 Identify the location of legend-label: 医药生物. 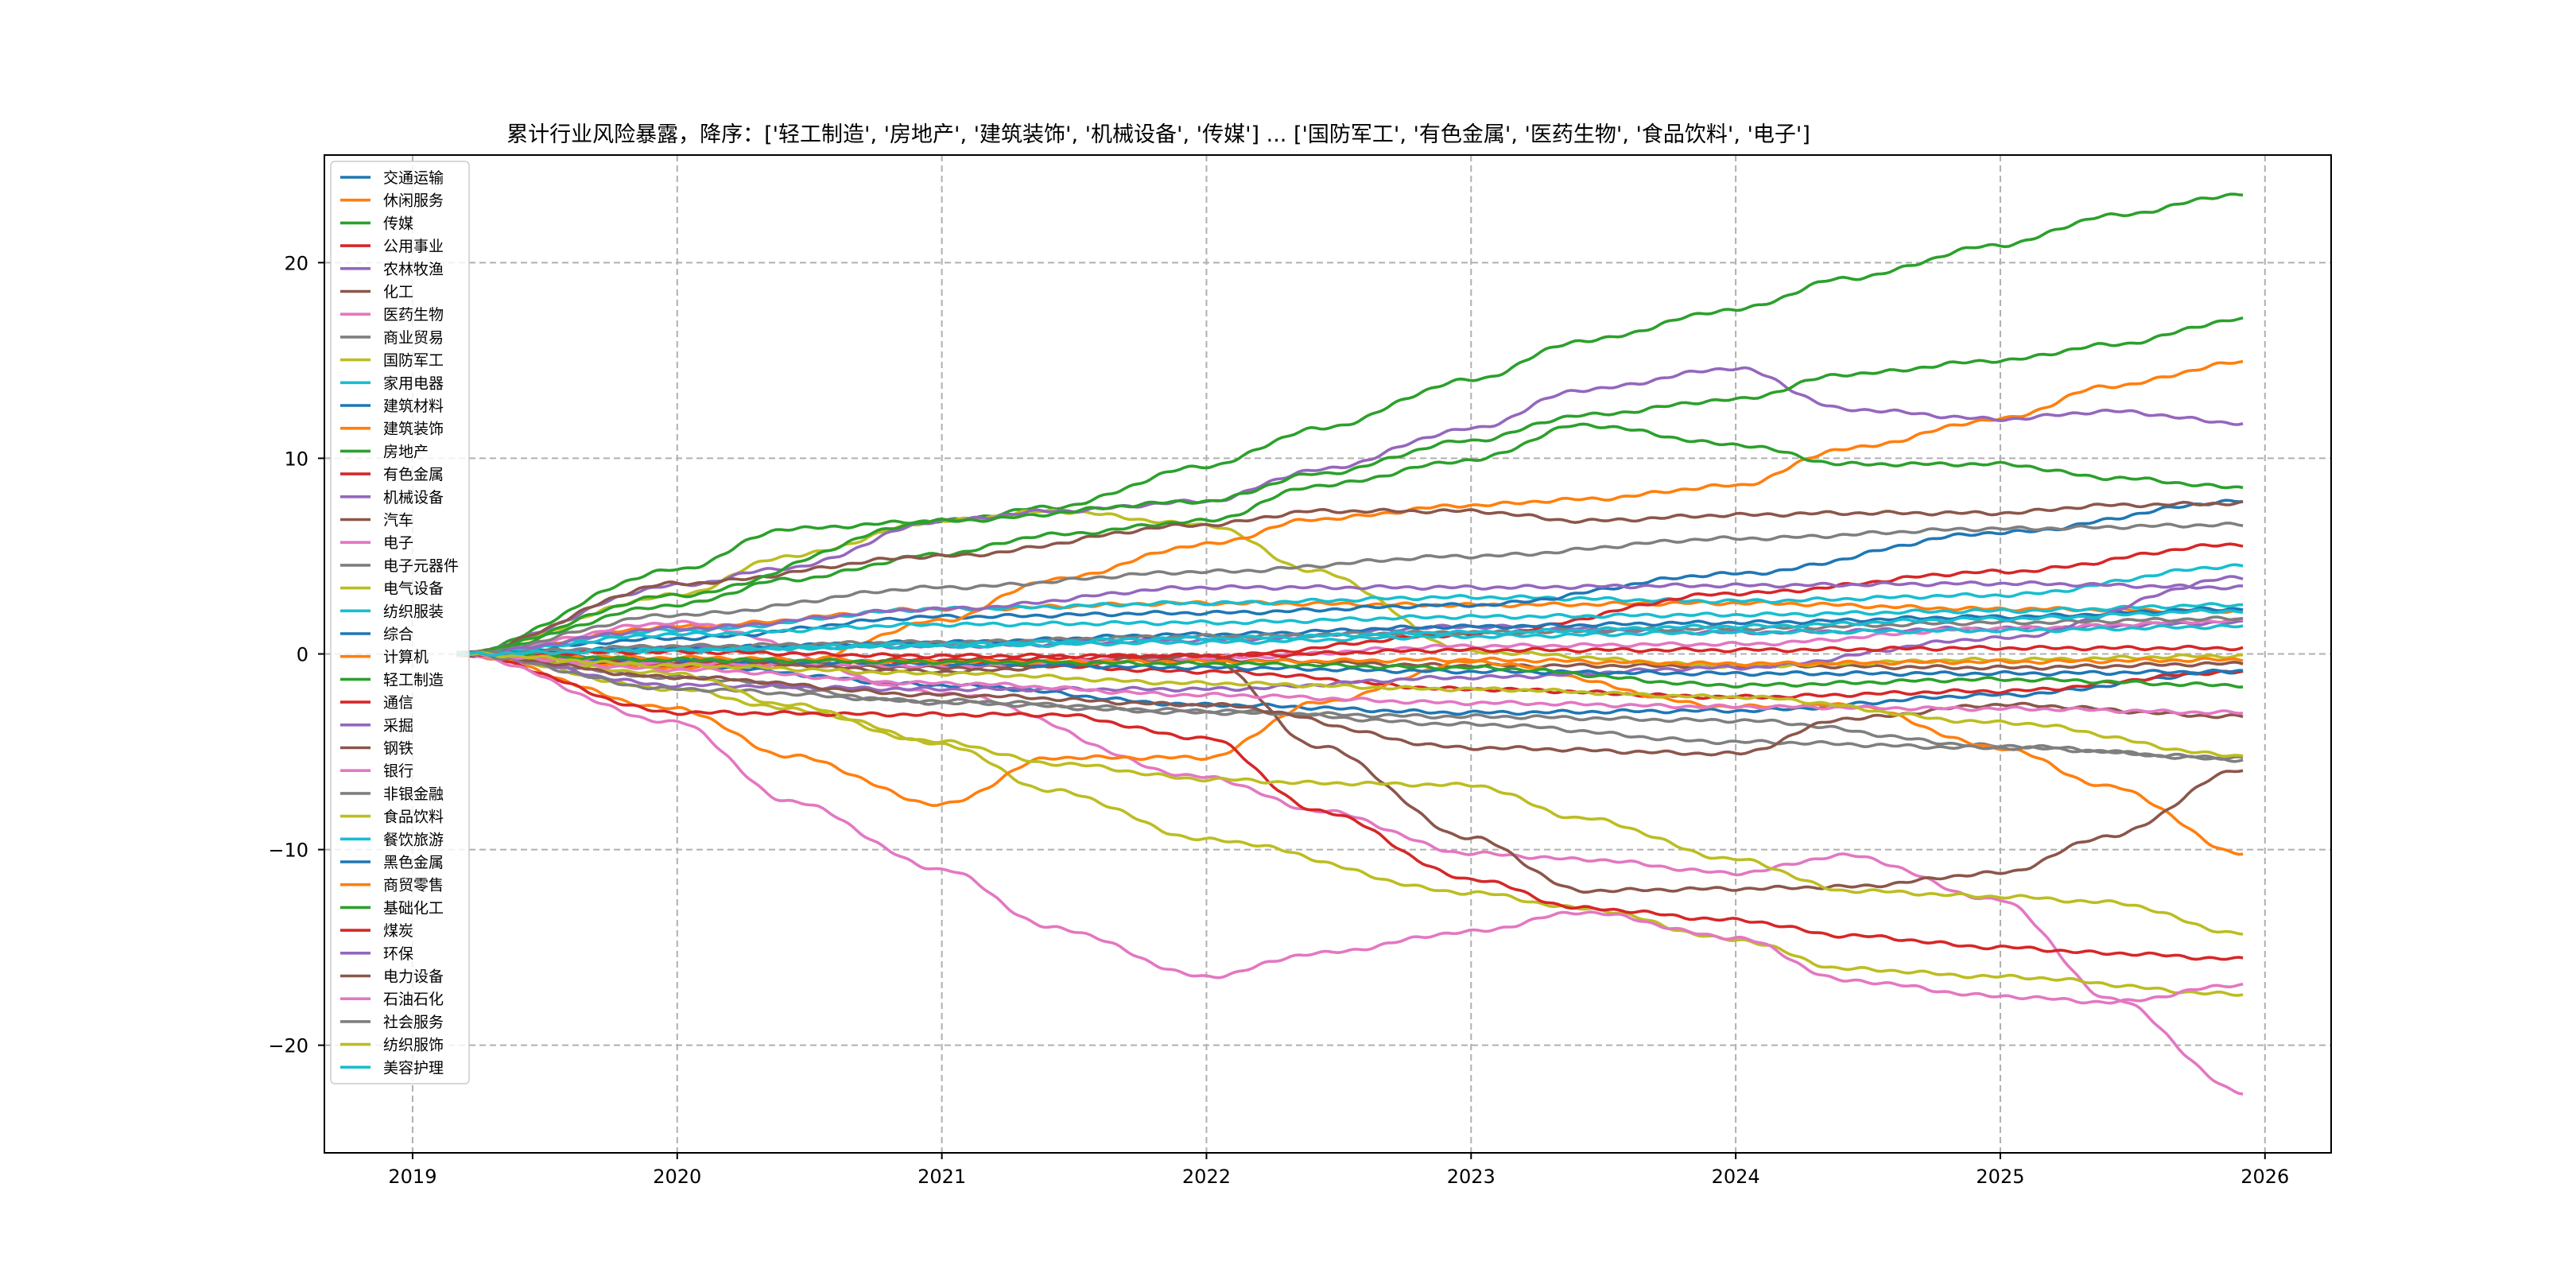
(414, 315).